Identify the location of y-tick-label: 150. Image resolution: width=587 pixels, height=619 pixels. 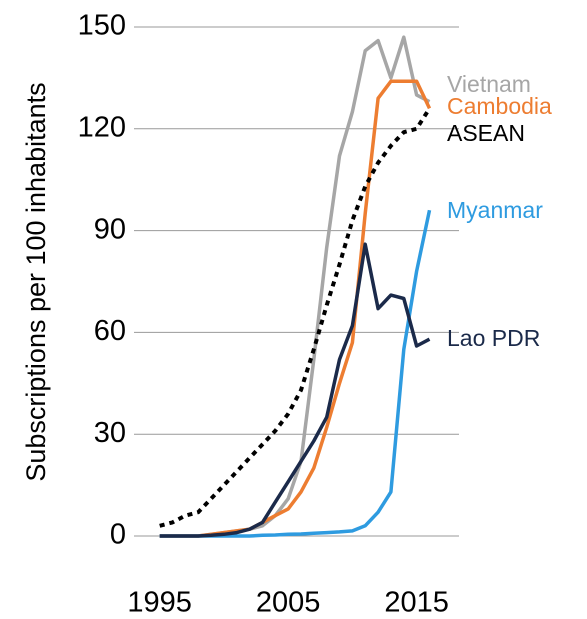
(102, 26).